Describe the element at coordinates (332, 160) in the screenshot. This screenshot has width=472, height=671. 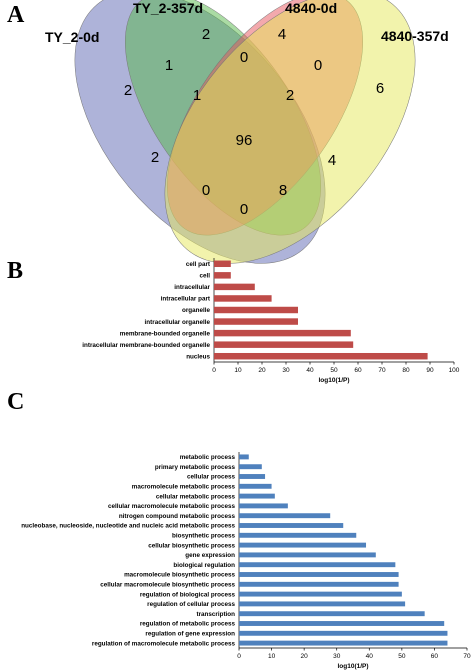
I see `venn-region-ty2-357d-4840-357d: 4` at that location.